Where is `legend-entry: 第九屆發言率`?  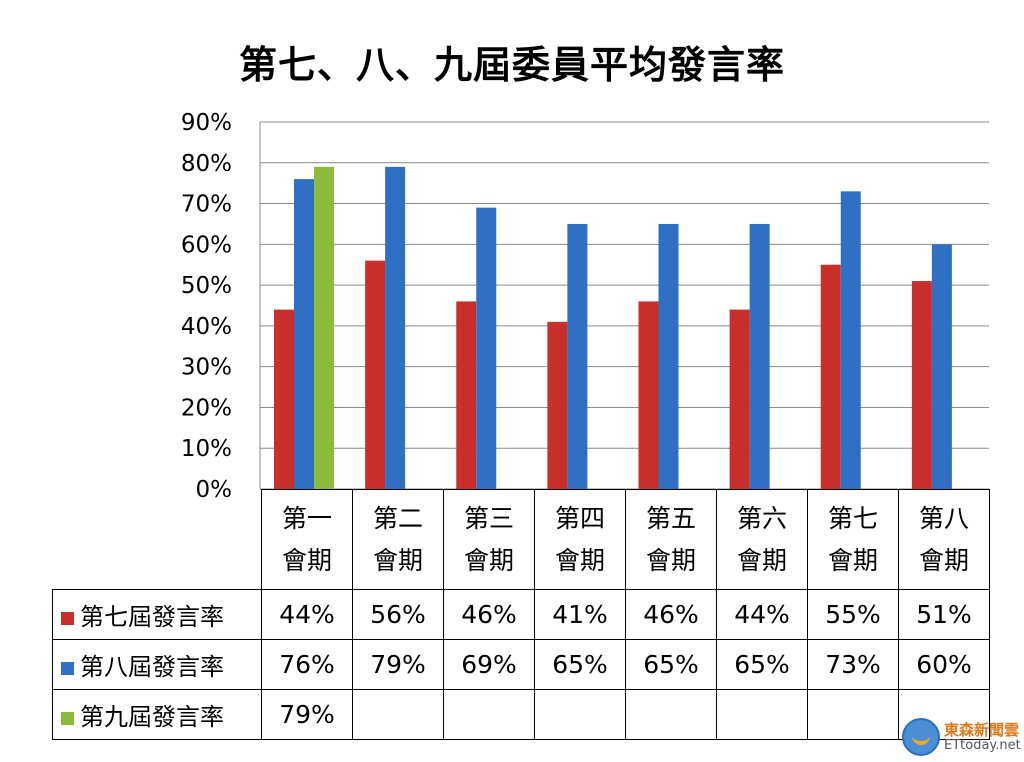
legend-entry: 第九屆發言率 is located at coordinates (157, 714).